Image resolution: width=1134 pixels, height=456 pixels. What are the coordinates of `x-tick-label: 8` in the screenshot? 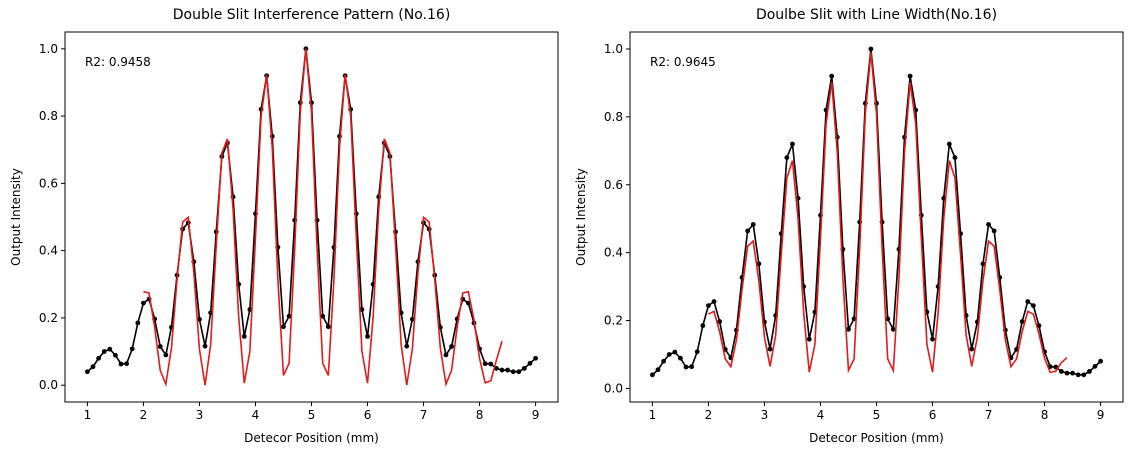 It's located at (1045, 415).